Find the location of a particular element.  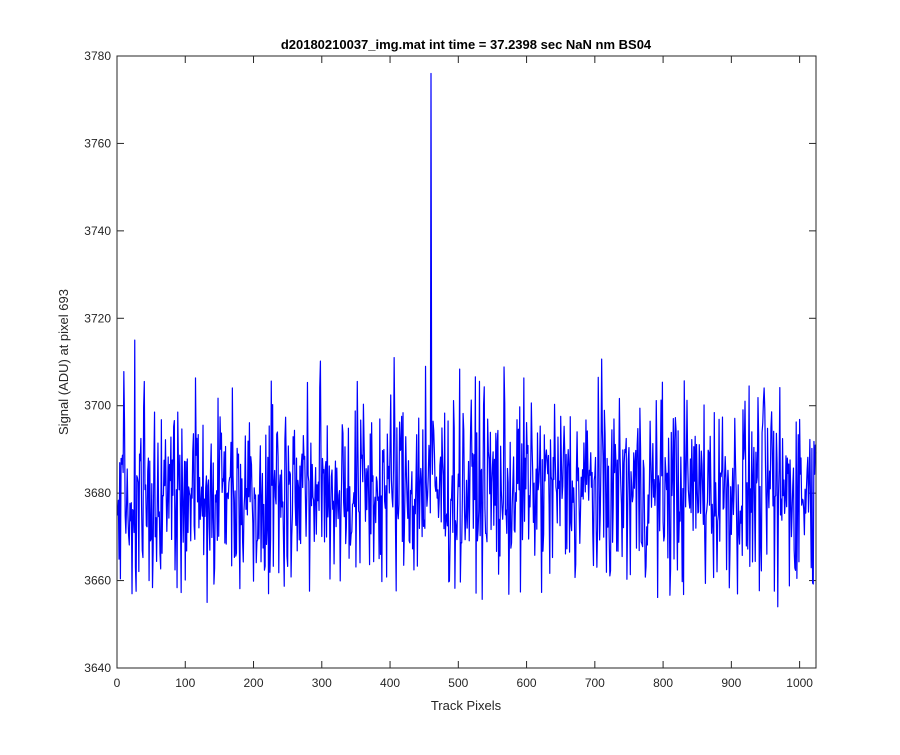

y-axis-label: Signal (ADU) at pixel 693 is located at coordinates (63, 362).